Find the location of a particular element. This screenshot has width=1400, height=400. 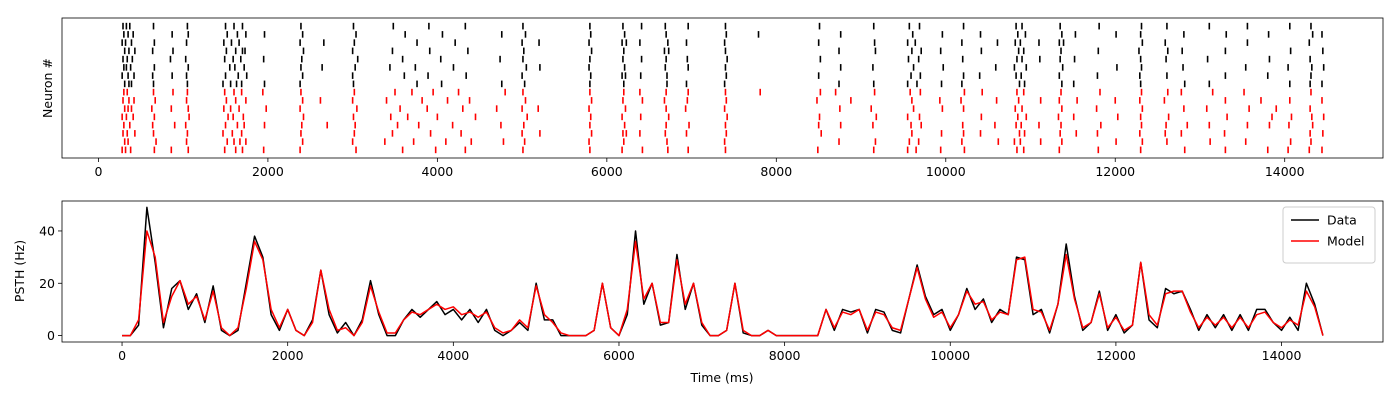

x-axis-label: Time (ms) is located at coordinates (721, 377).